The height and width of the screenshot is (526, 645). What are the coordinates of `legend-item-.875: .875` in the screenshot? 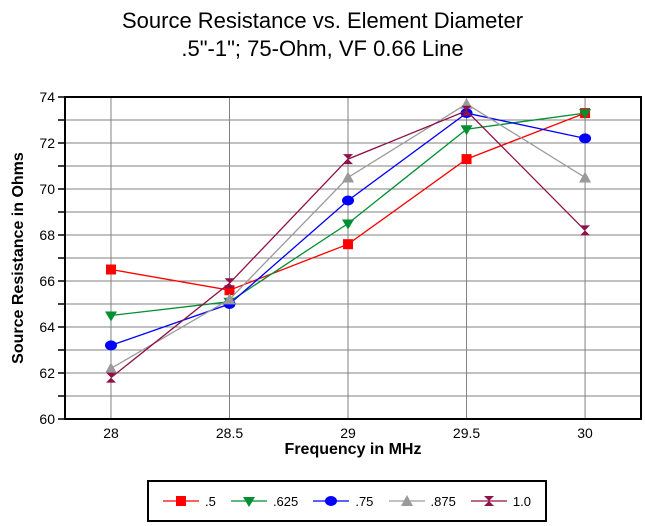 It's located at (422, 501).